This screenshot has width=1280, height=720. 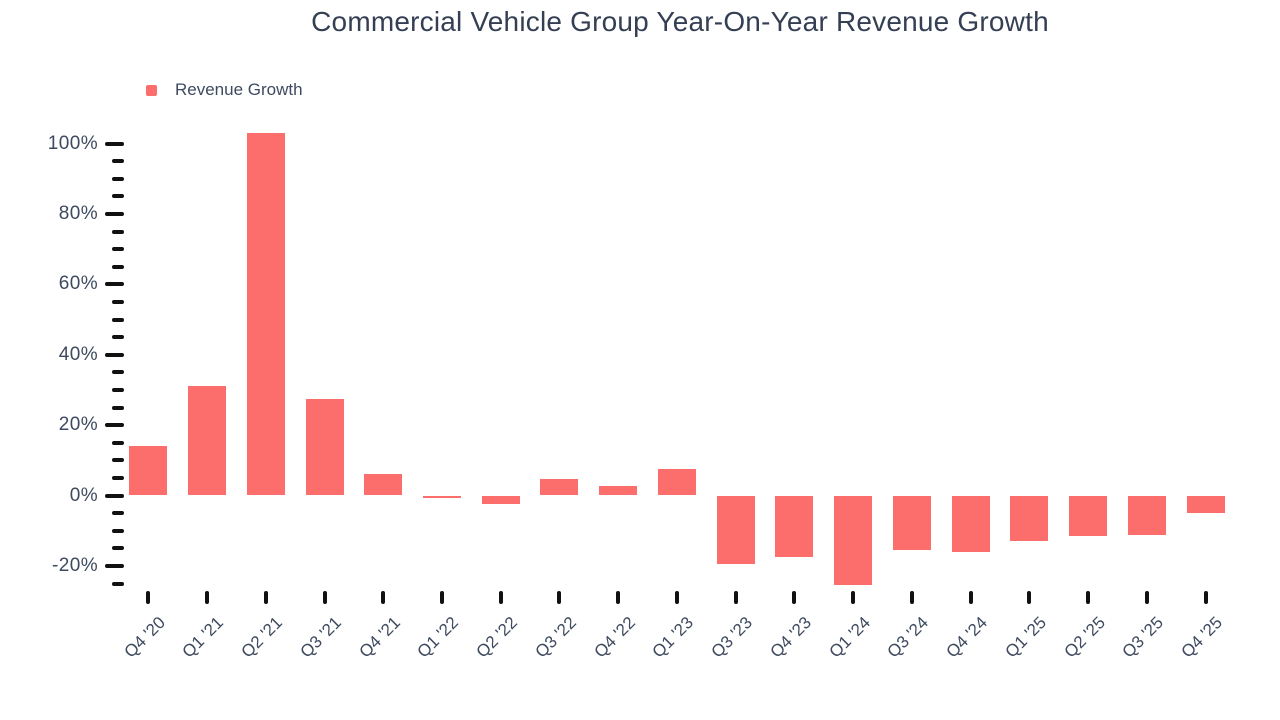 What do you see at coordinates (849, 637) in the screenshot?
I see `x-tick-label: Q1 '24` at bounding box center [849, 637].